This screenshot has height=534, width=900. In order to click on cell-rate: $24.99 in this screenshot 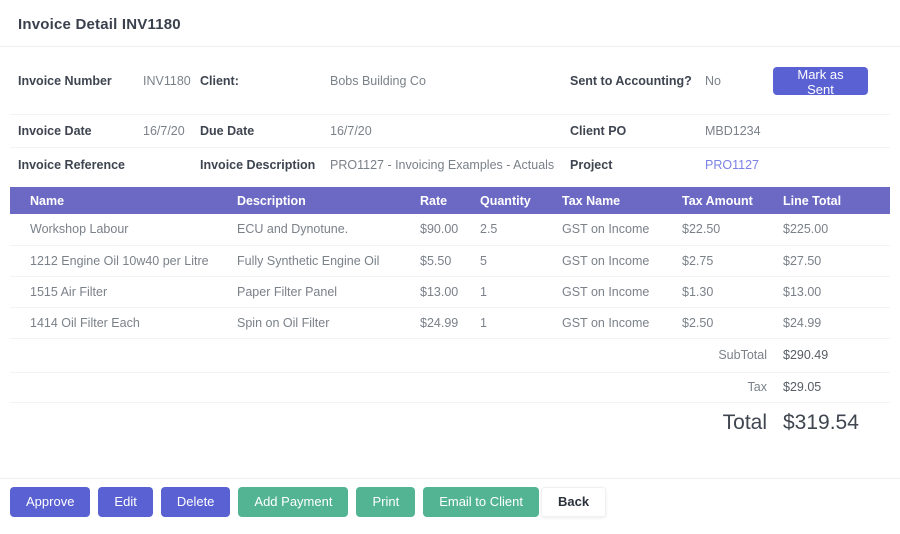, I will do `click(439, 322)`.